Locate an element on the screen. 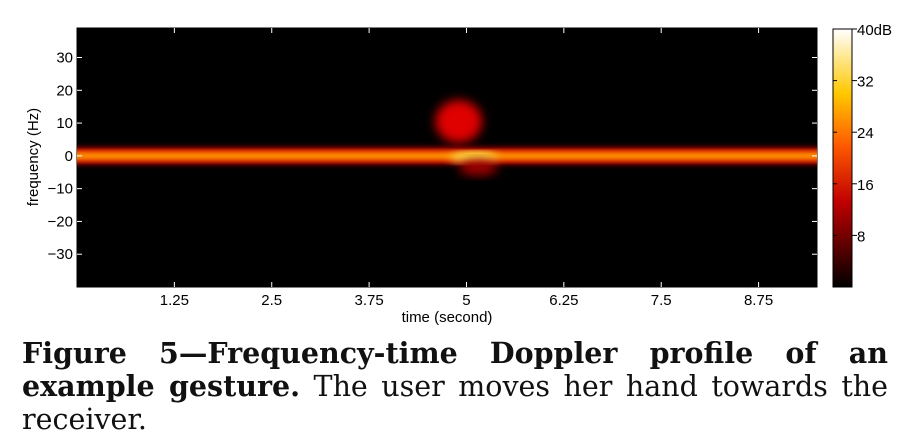  x-tick-label: 3.75 is located at coordinates (369, 300).